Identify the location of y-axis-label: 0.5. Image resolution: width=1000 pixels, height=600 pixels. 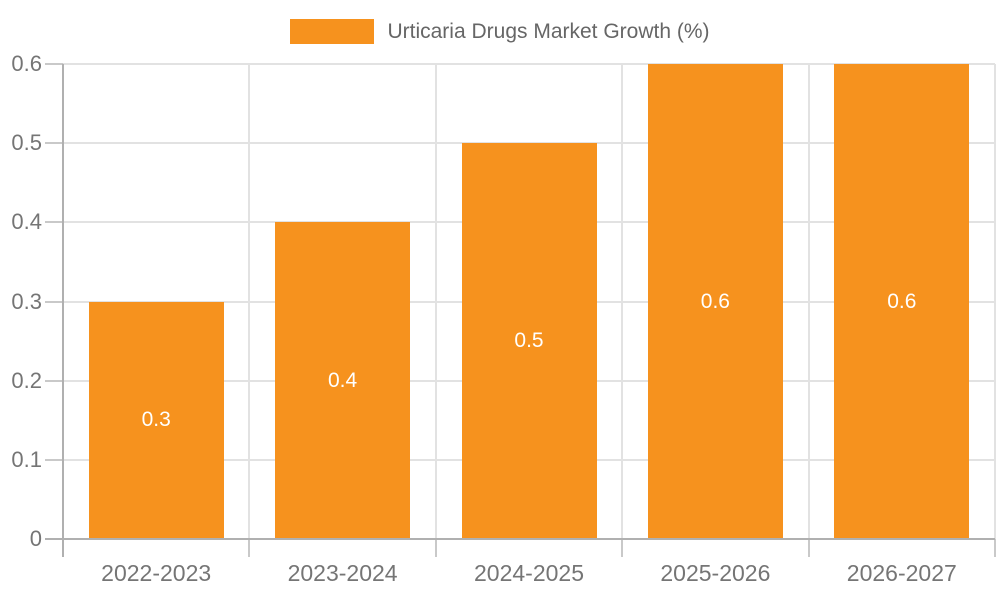
(26, 143).